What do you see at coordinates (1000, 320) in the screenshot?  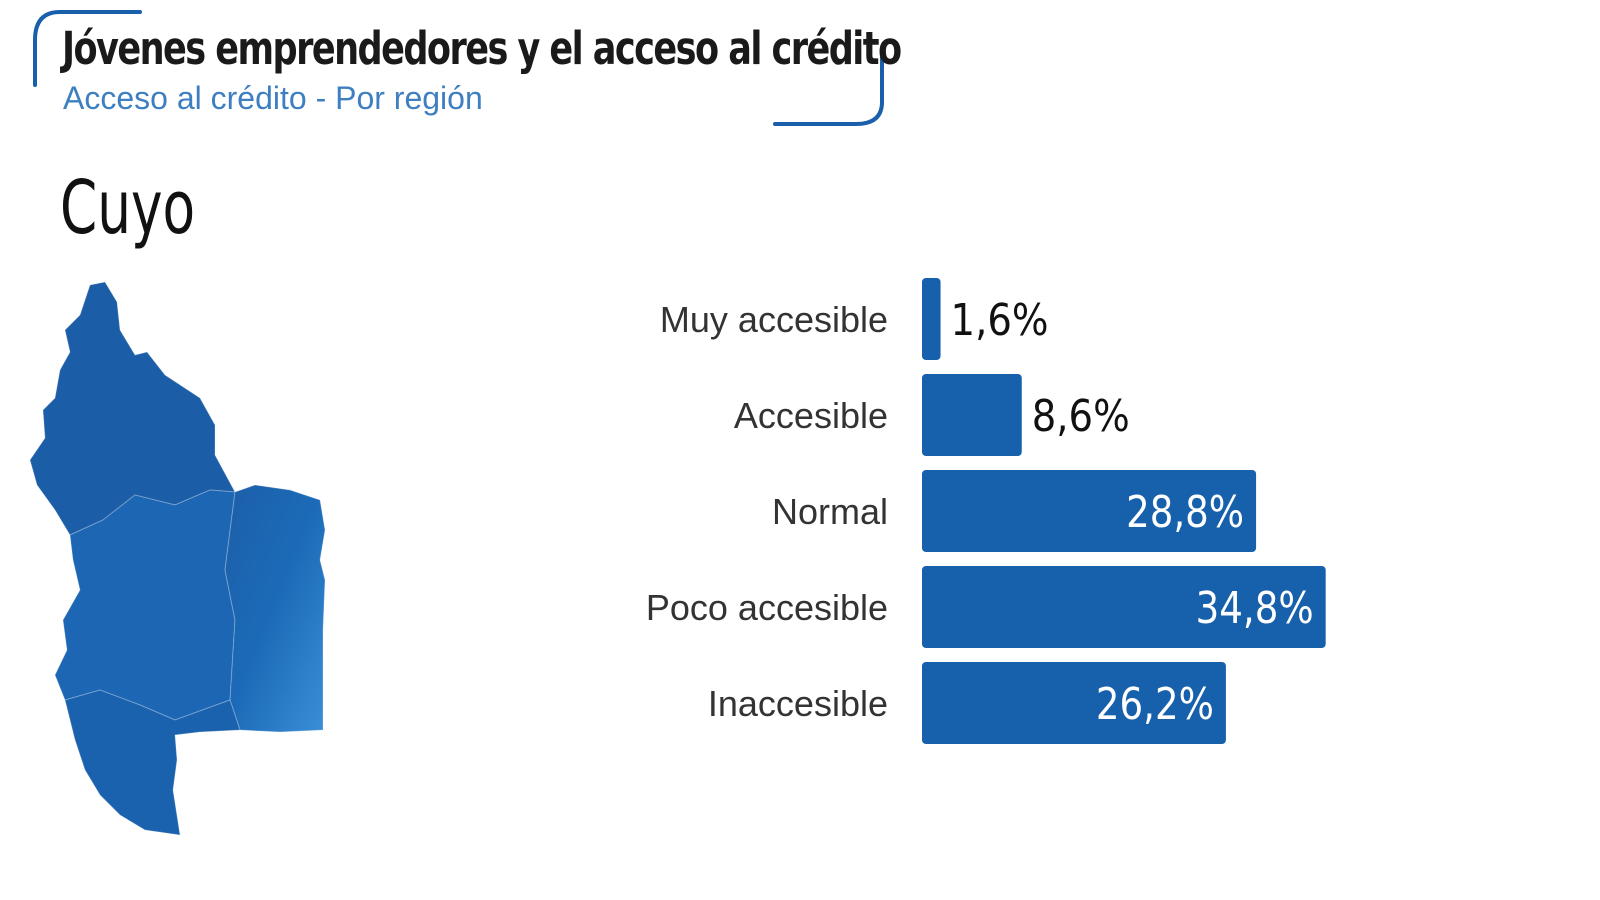 I see `value-label: 1,6%` at bounding box center [1000, 320].